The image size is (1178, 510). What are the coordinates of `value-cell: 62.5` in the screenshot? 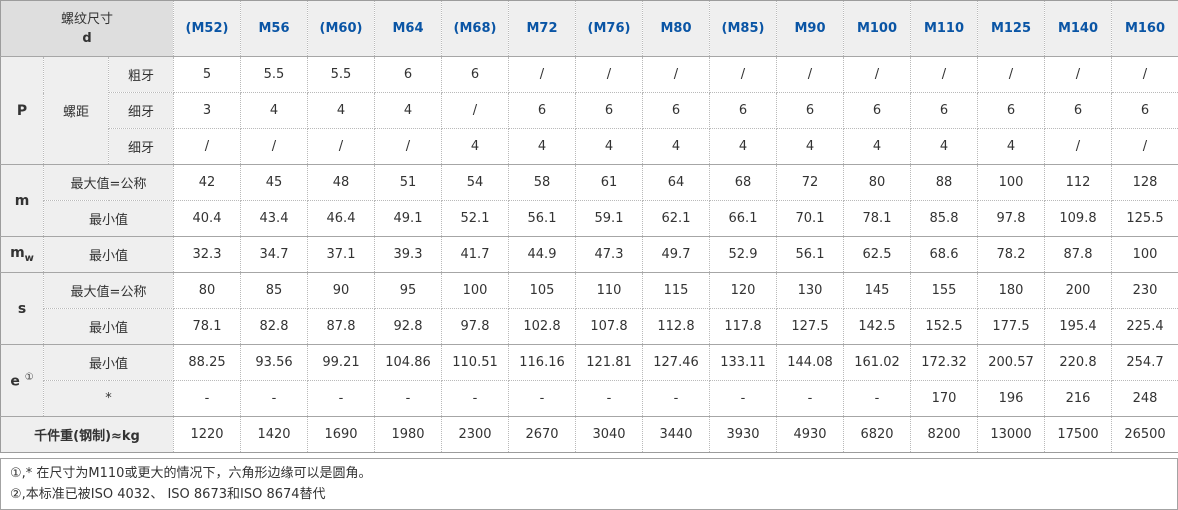 It's located at (877, 255).